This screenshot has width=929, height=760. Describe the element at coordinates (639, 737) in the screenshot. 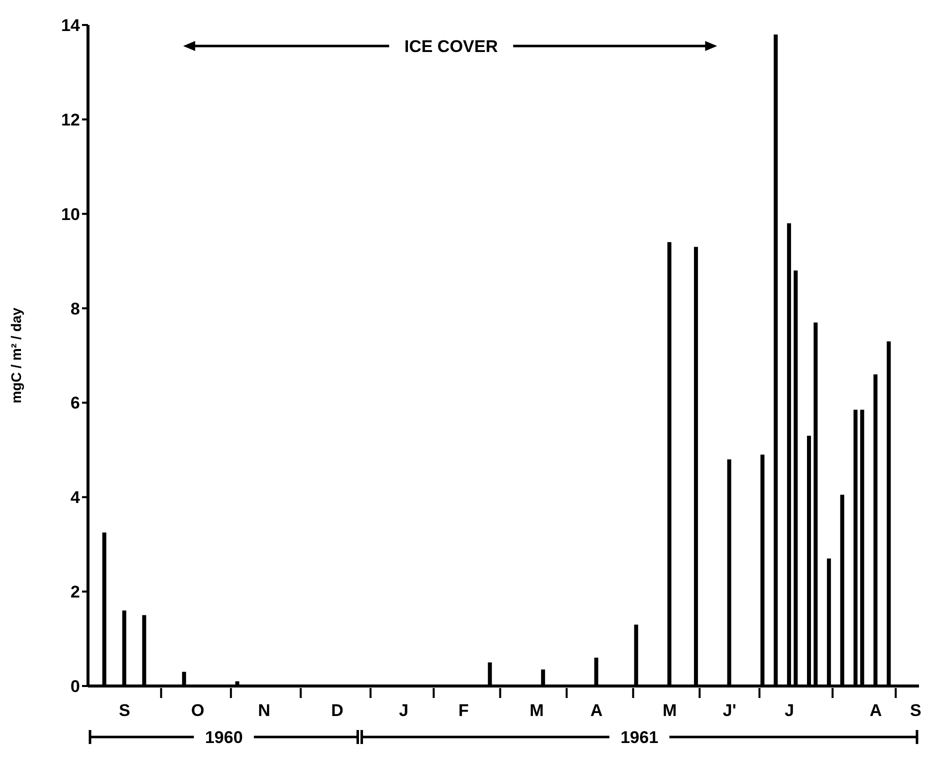

I see `text: 1961` at that location.